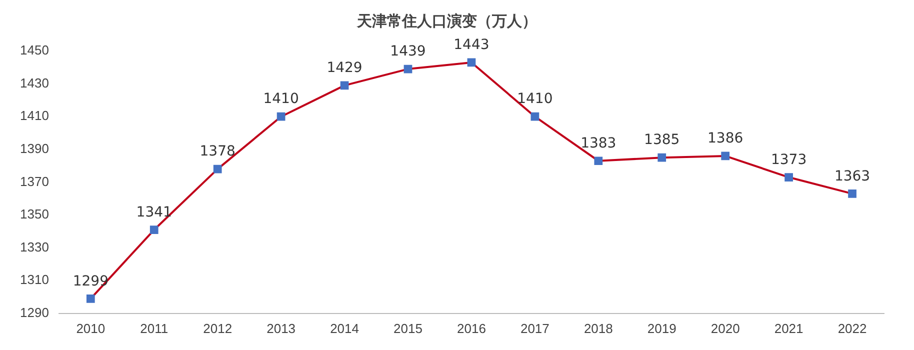 The width and height of the screenshot is (914, 350). I want to click on y-tick-label: 1450, so click(34, 50).